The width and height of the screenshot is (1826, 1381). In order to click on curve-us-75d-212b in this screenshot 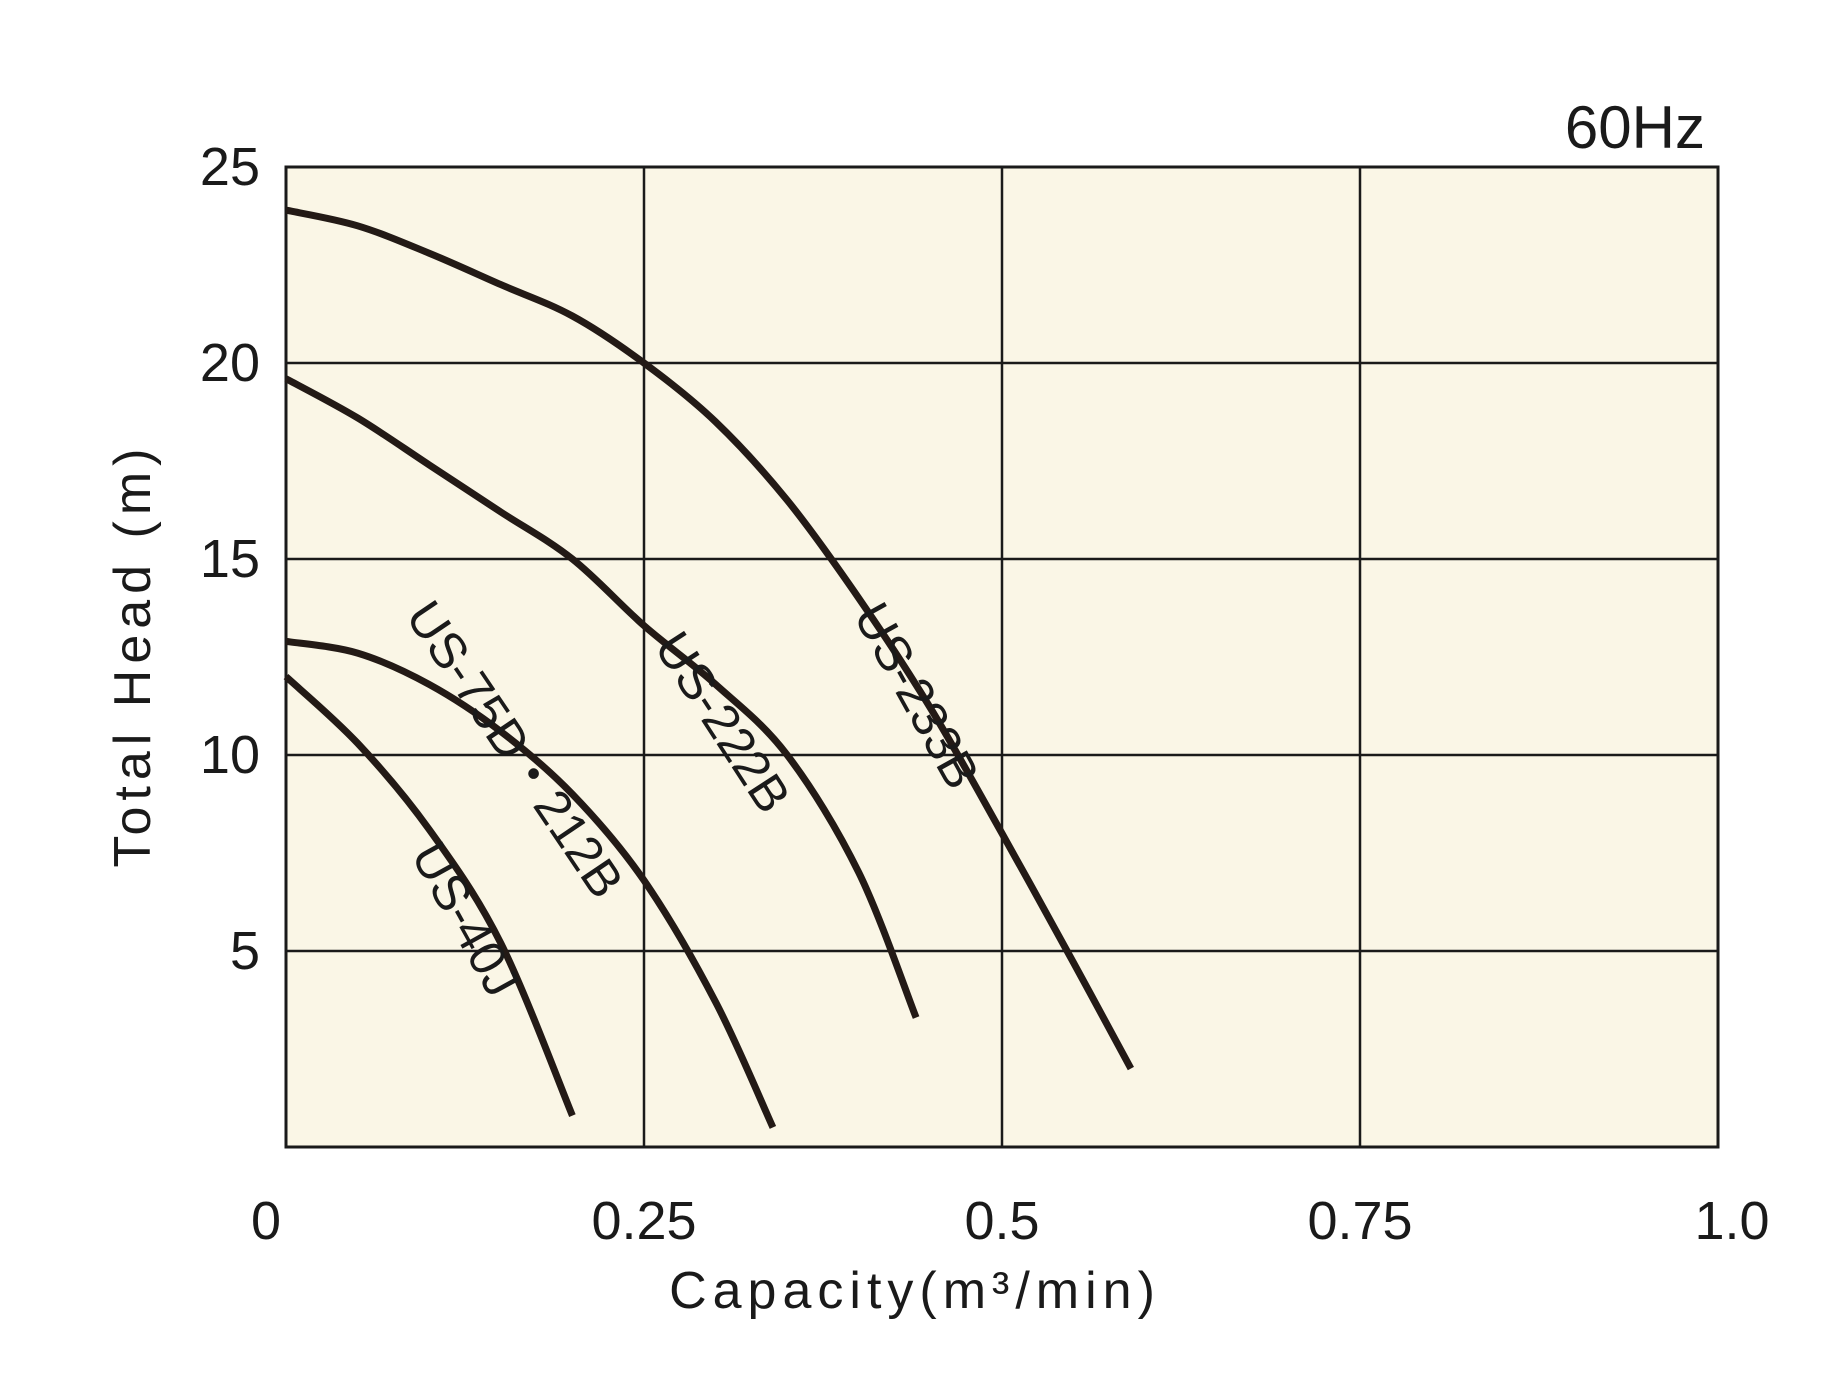, I will do `click(531, 883)`.